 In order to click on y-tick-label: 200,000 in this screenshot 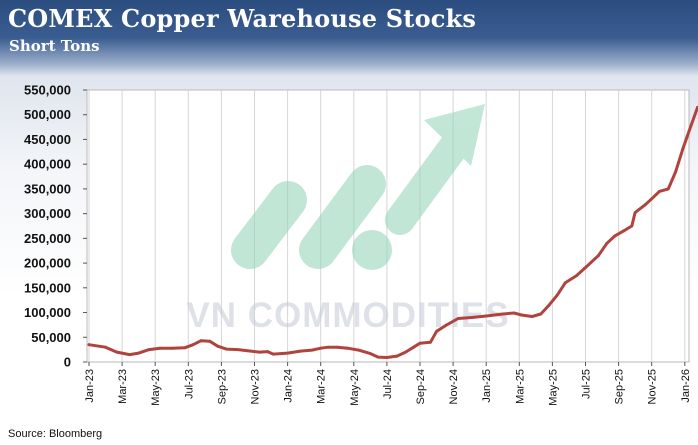, I will do `click(47, 263)`.